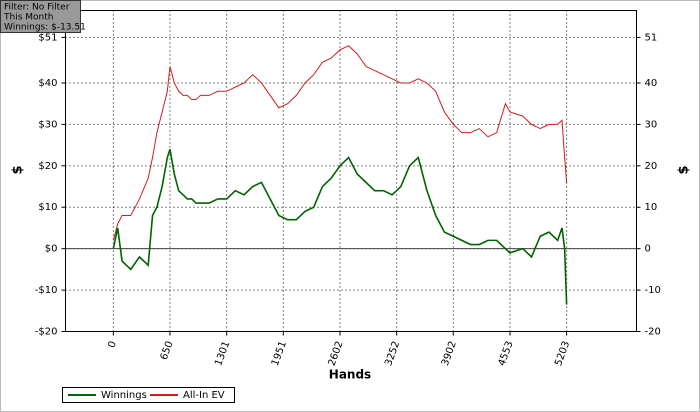  I want to click on y-axis-title: $, so click(18, 169).